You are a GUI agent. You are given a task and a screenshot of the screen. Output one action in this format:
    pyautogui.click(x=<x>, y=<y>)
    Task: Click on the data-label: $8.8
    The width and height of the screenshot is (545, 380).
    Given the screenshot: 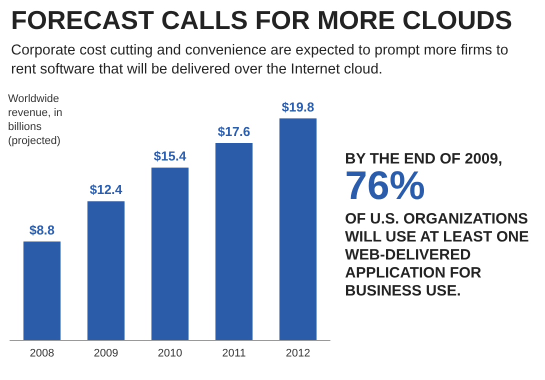 What is the action you would take?
    pyautogui.click(x=42, y=230)
    